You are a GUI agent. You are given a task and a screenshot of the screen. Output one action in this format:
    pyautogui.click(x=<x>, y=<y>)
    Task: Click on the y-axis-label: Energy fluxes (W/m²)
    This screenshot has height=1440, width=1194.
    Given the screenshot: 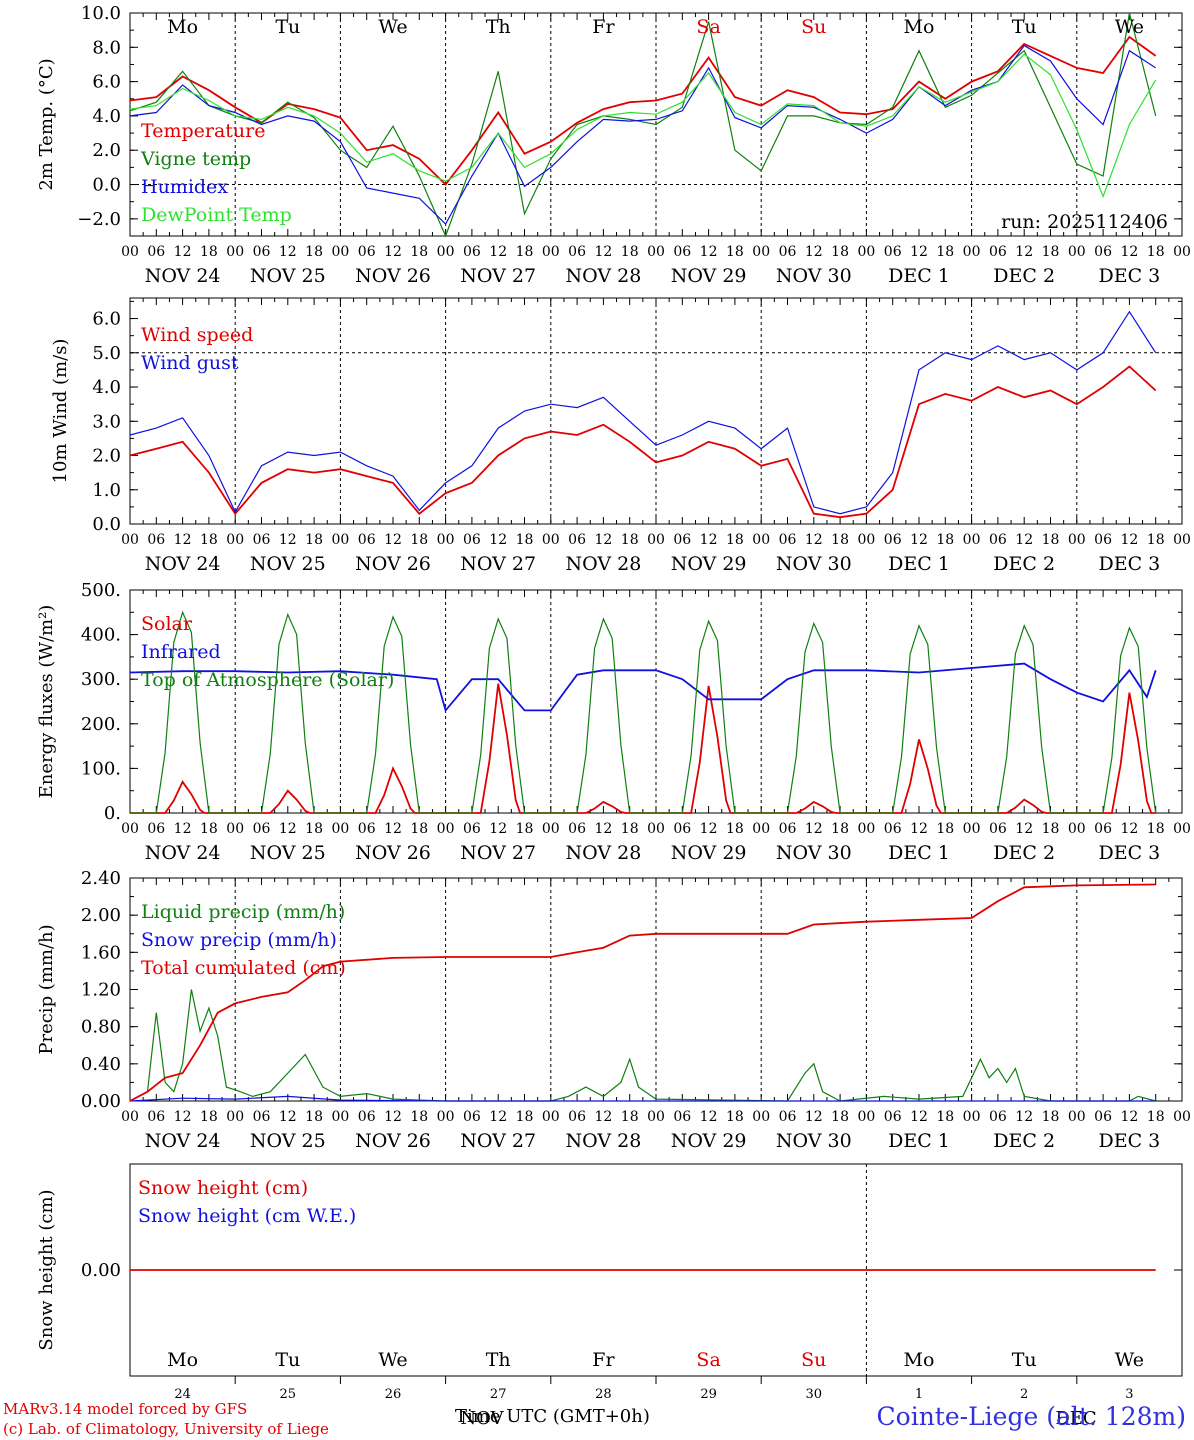 What is the action you would take?
    pyautogui.click(x=46, y=702)
    